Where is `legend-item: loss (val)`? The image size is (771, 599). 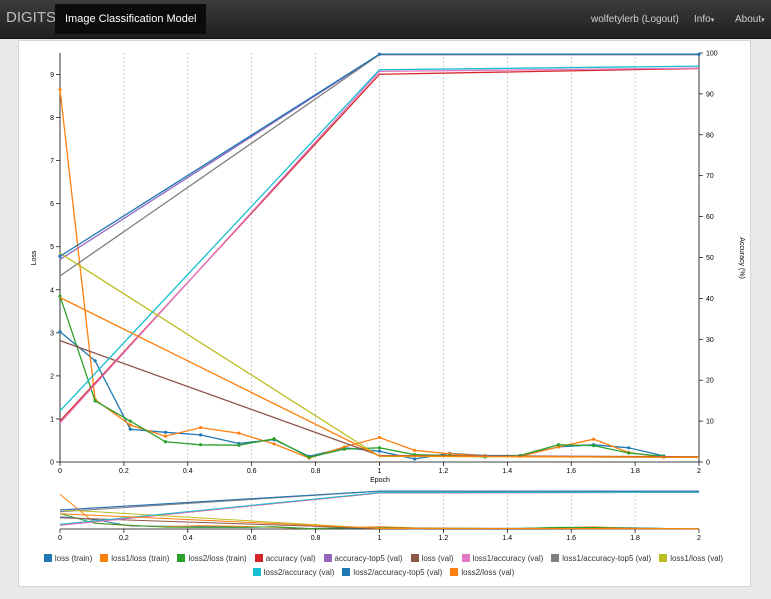
legend-item: loss (val) is located at coordinates (432, 559).